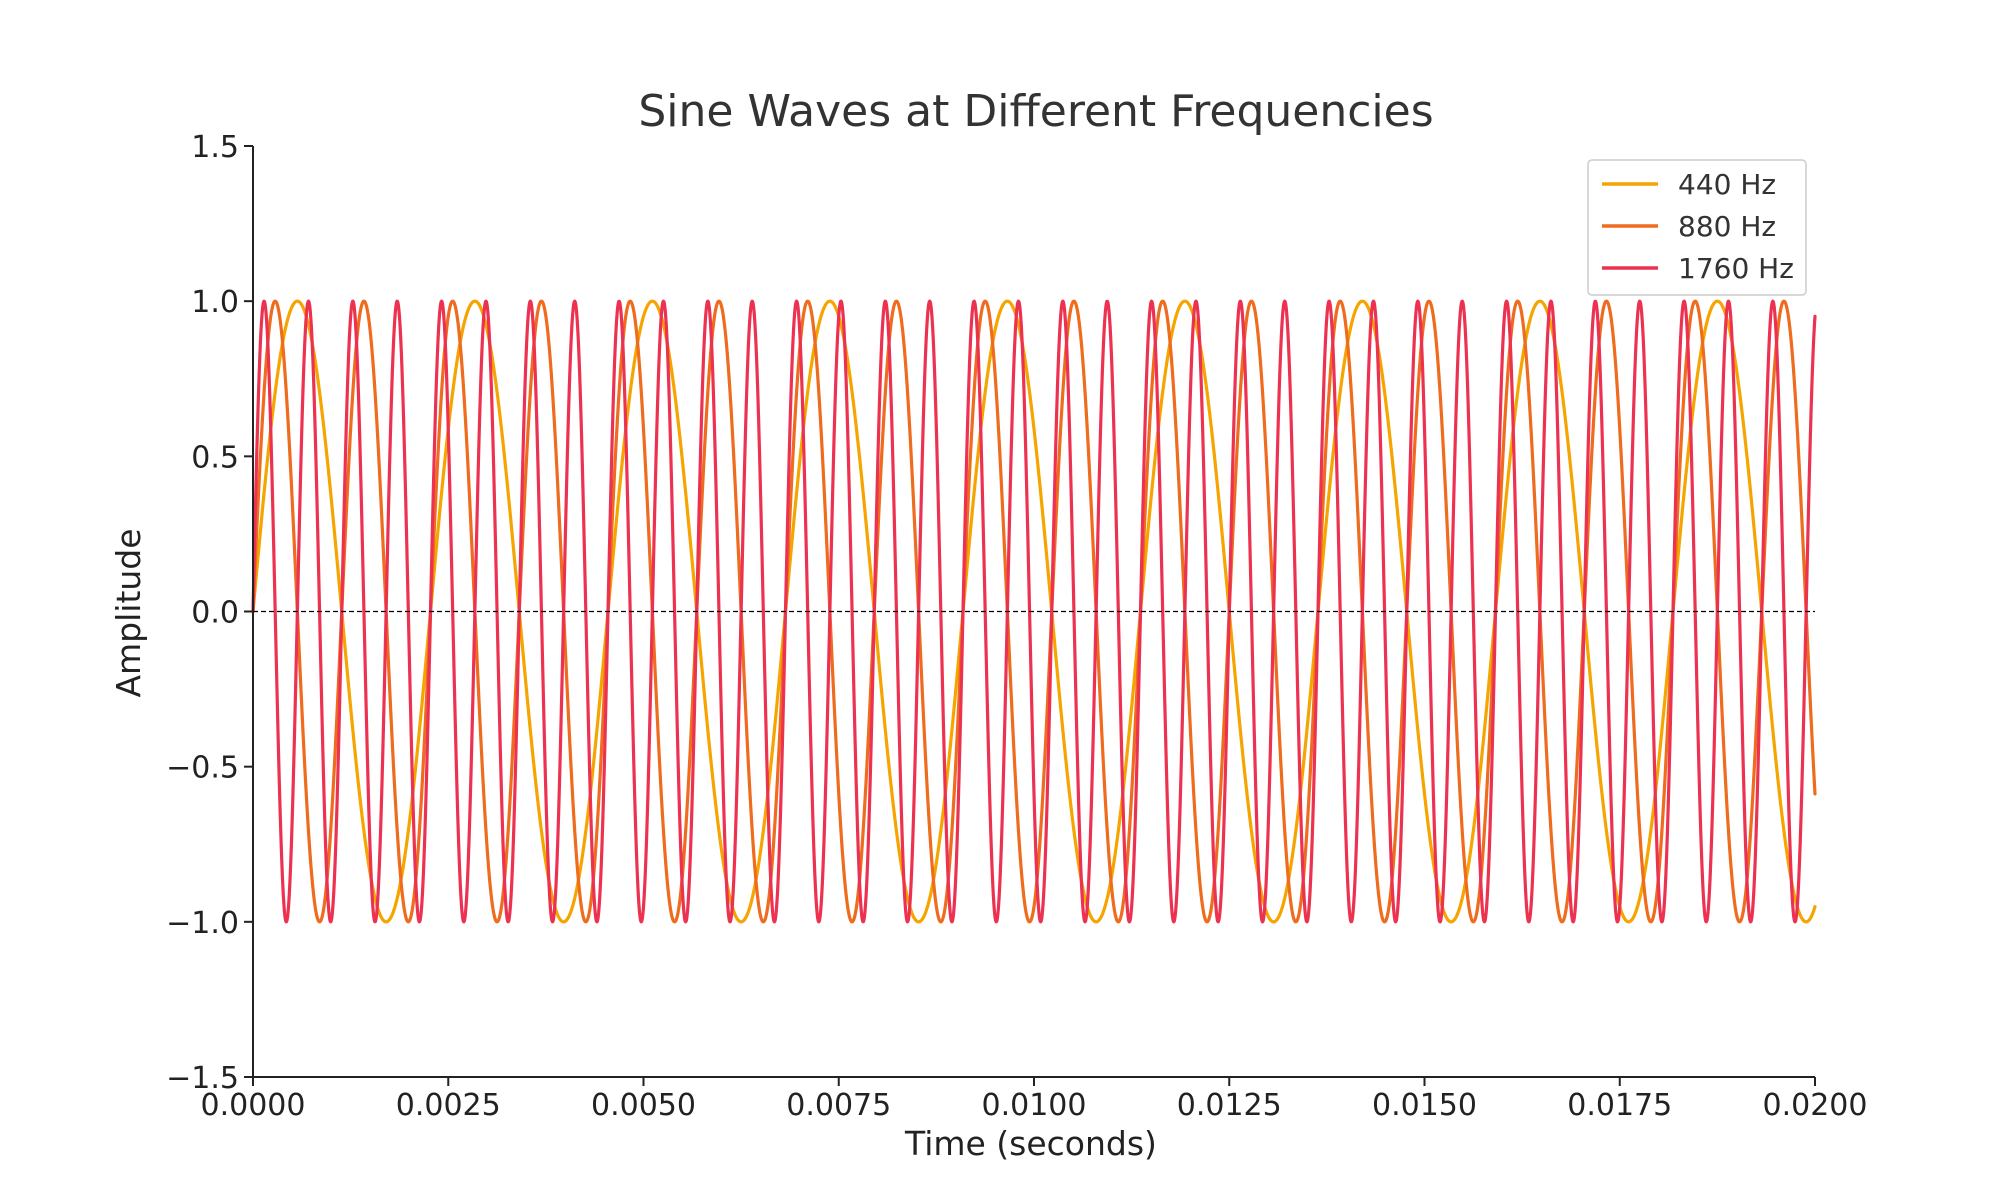 The width and height of the screenshot is (2000, 1200). What do you see at coordinates (215, 302) in the screenshot?
I see `y-tick-label: 1.0` at bounding box center [215, 302].